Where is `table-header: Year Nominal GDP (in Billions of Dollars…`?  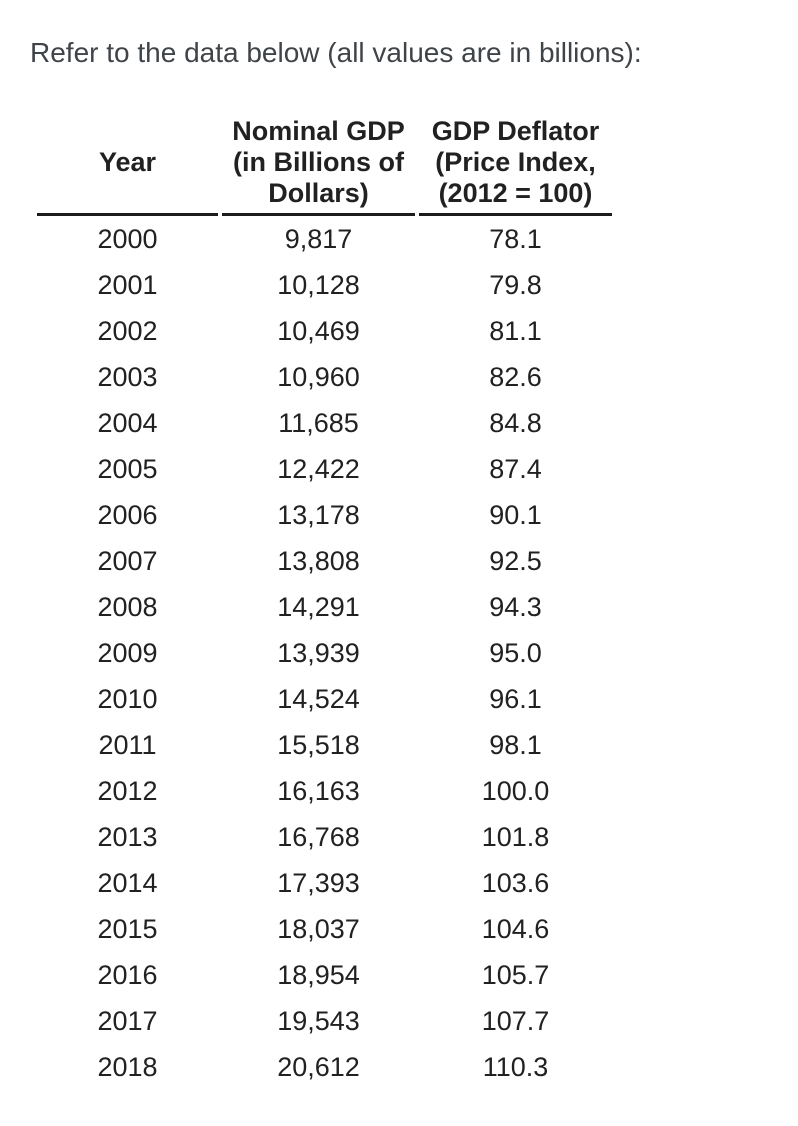
table-header: Year Nominal GDP (in Billions of Dollars… is located at coordinates (324, 166).